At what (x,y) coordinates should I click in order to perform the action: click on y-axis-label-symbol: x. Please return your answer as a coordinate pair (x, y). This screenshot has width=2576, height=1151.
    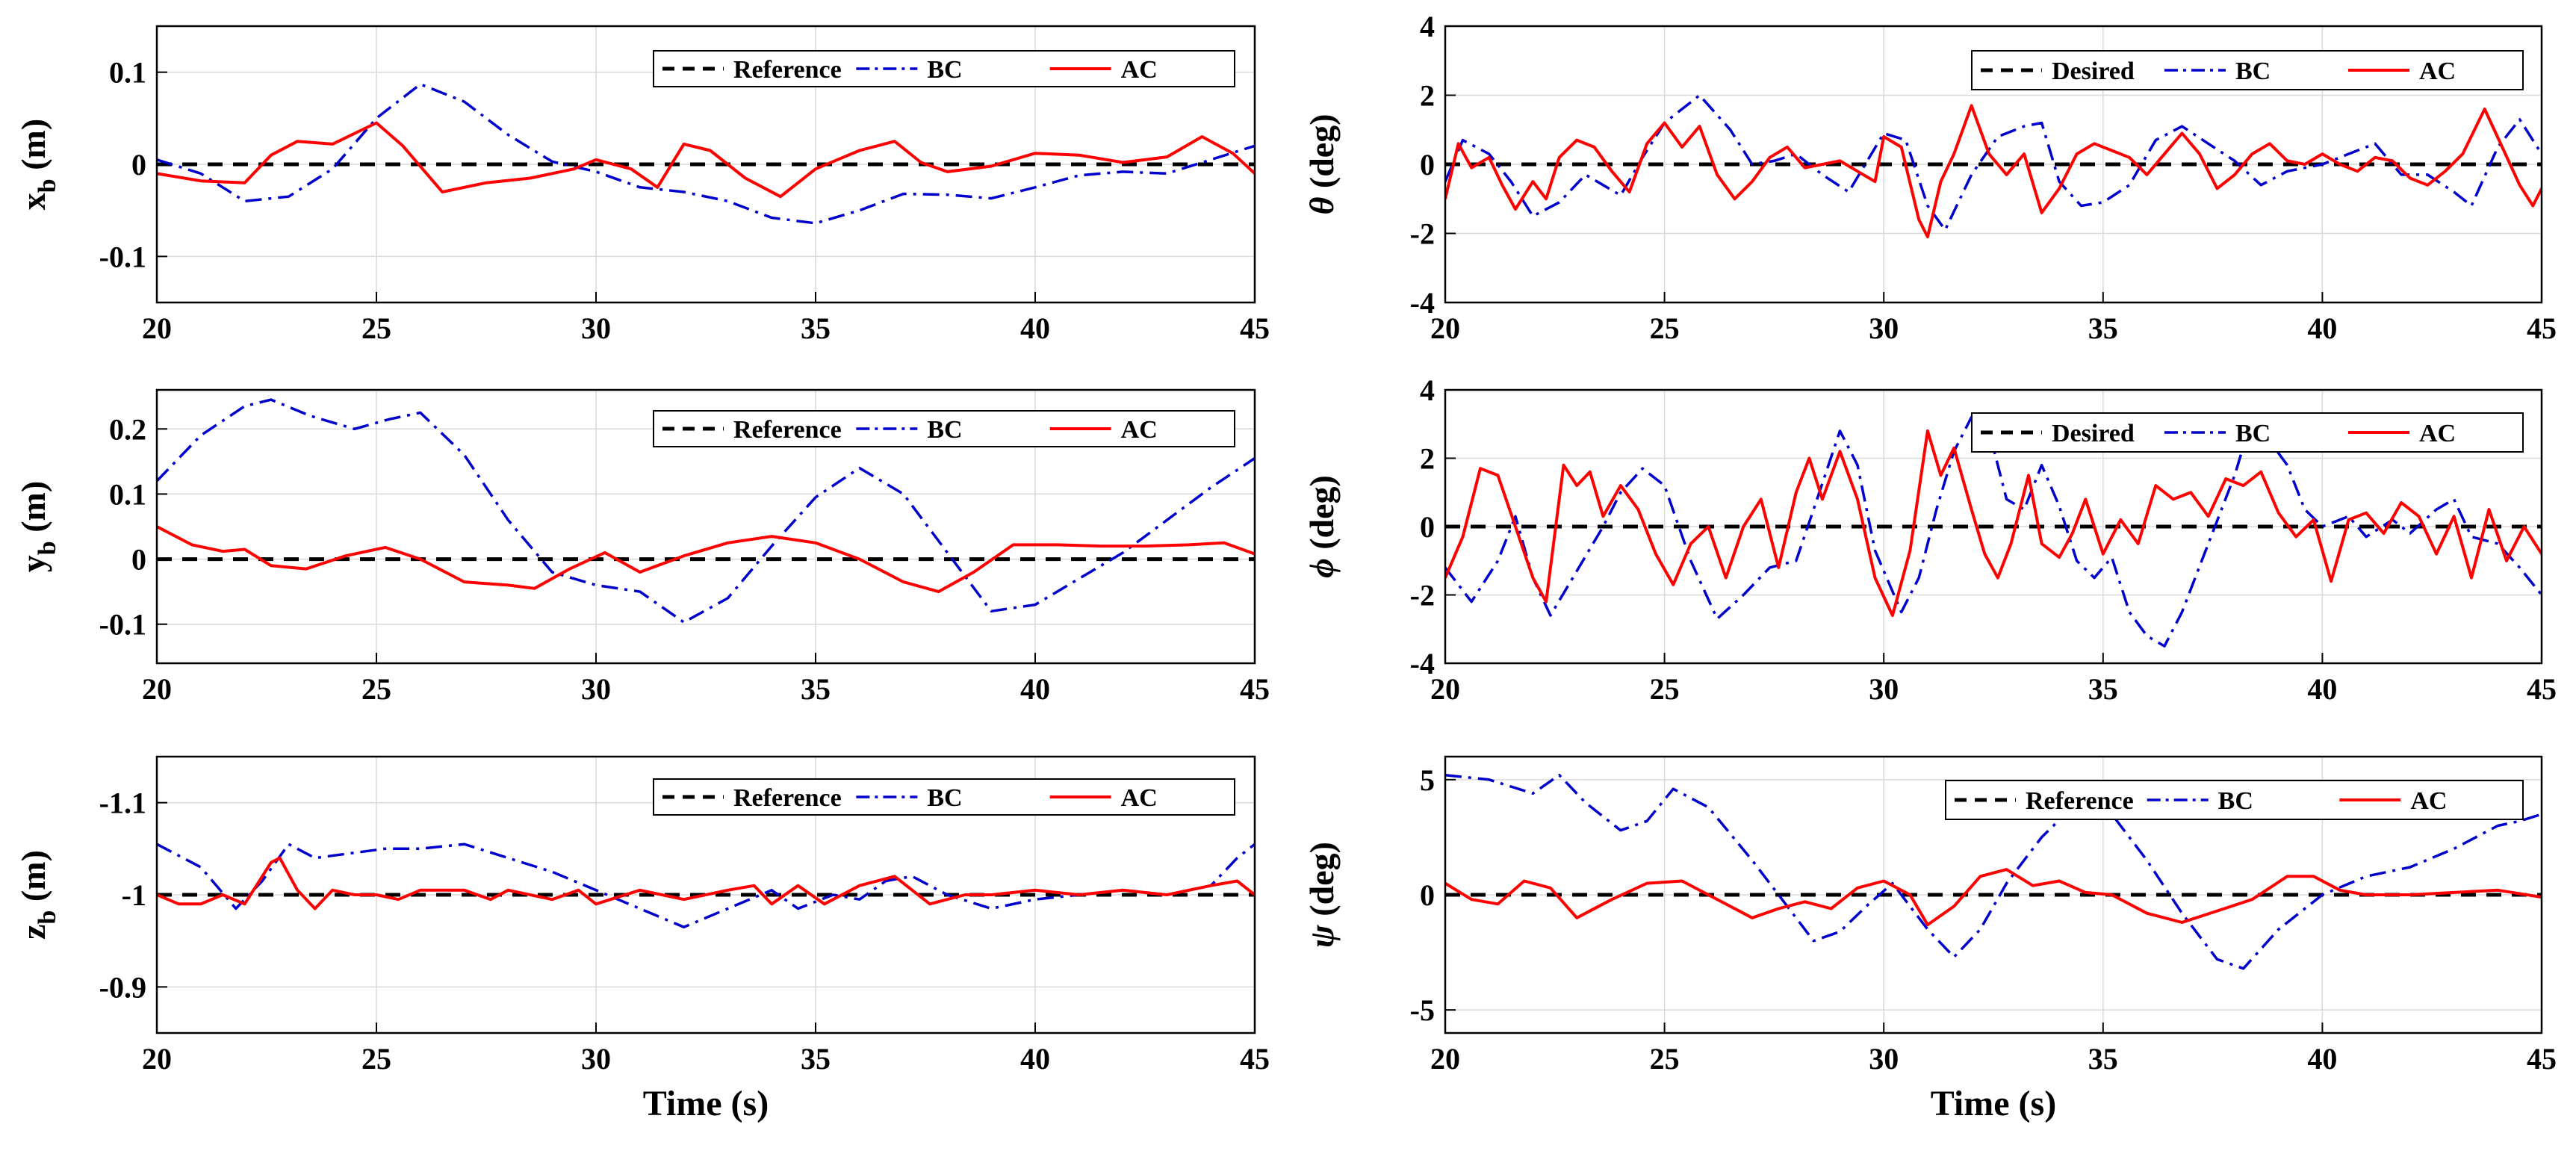
    Looking at the image, I should click on (33, 201).